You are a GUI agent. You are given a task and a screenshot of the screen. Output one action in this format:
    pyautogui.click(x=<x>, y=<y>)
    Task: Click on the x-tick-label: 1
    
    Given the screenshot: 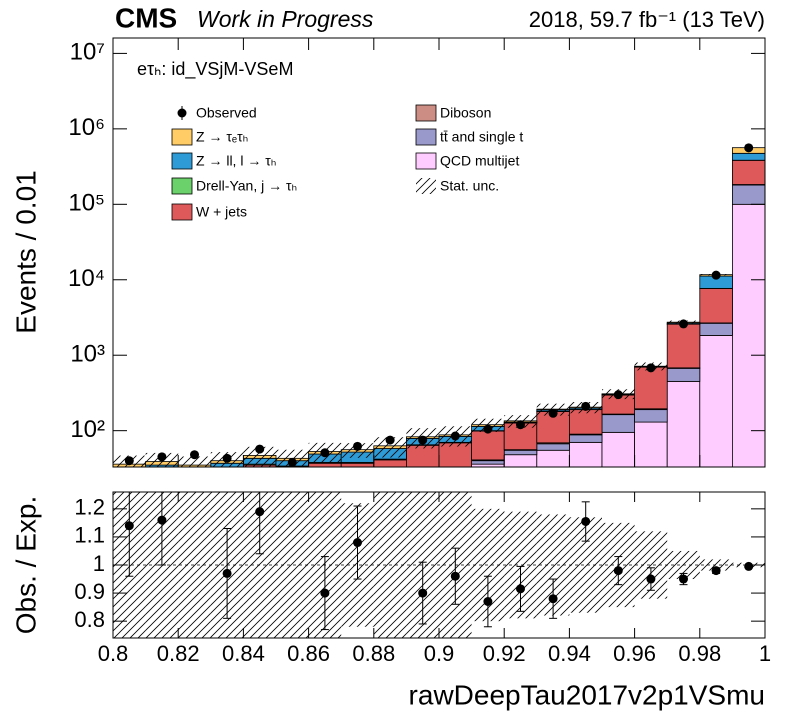 What is the action you would take?
    pyautogui.click(x=765, y=653)
    